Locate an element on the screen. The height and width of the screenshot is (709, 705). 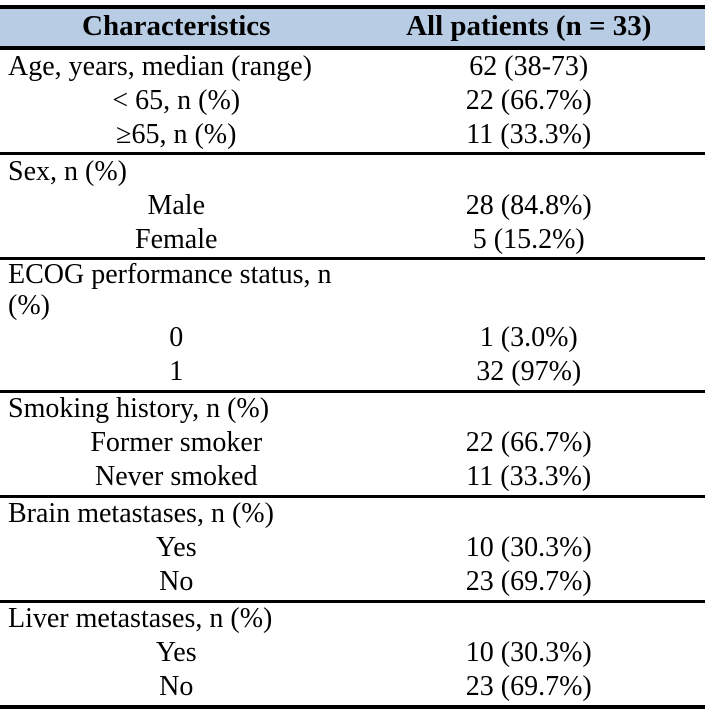
row-label: Male is located at coordinates (176, 206).